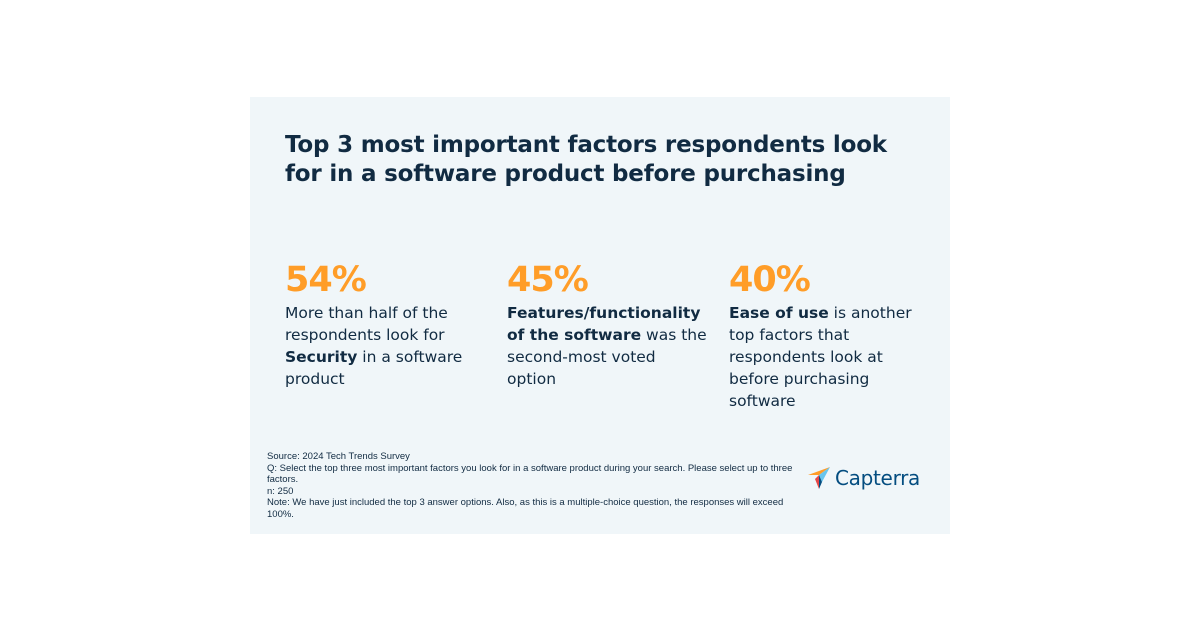  What do you see at coordinates (326, 280) in the screenshot?
I see `stat-value: 54%` at bounding box center [326, 280].